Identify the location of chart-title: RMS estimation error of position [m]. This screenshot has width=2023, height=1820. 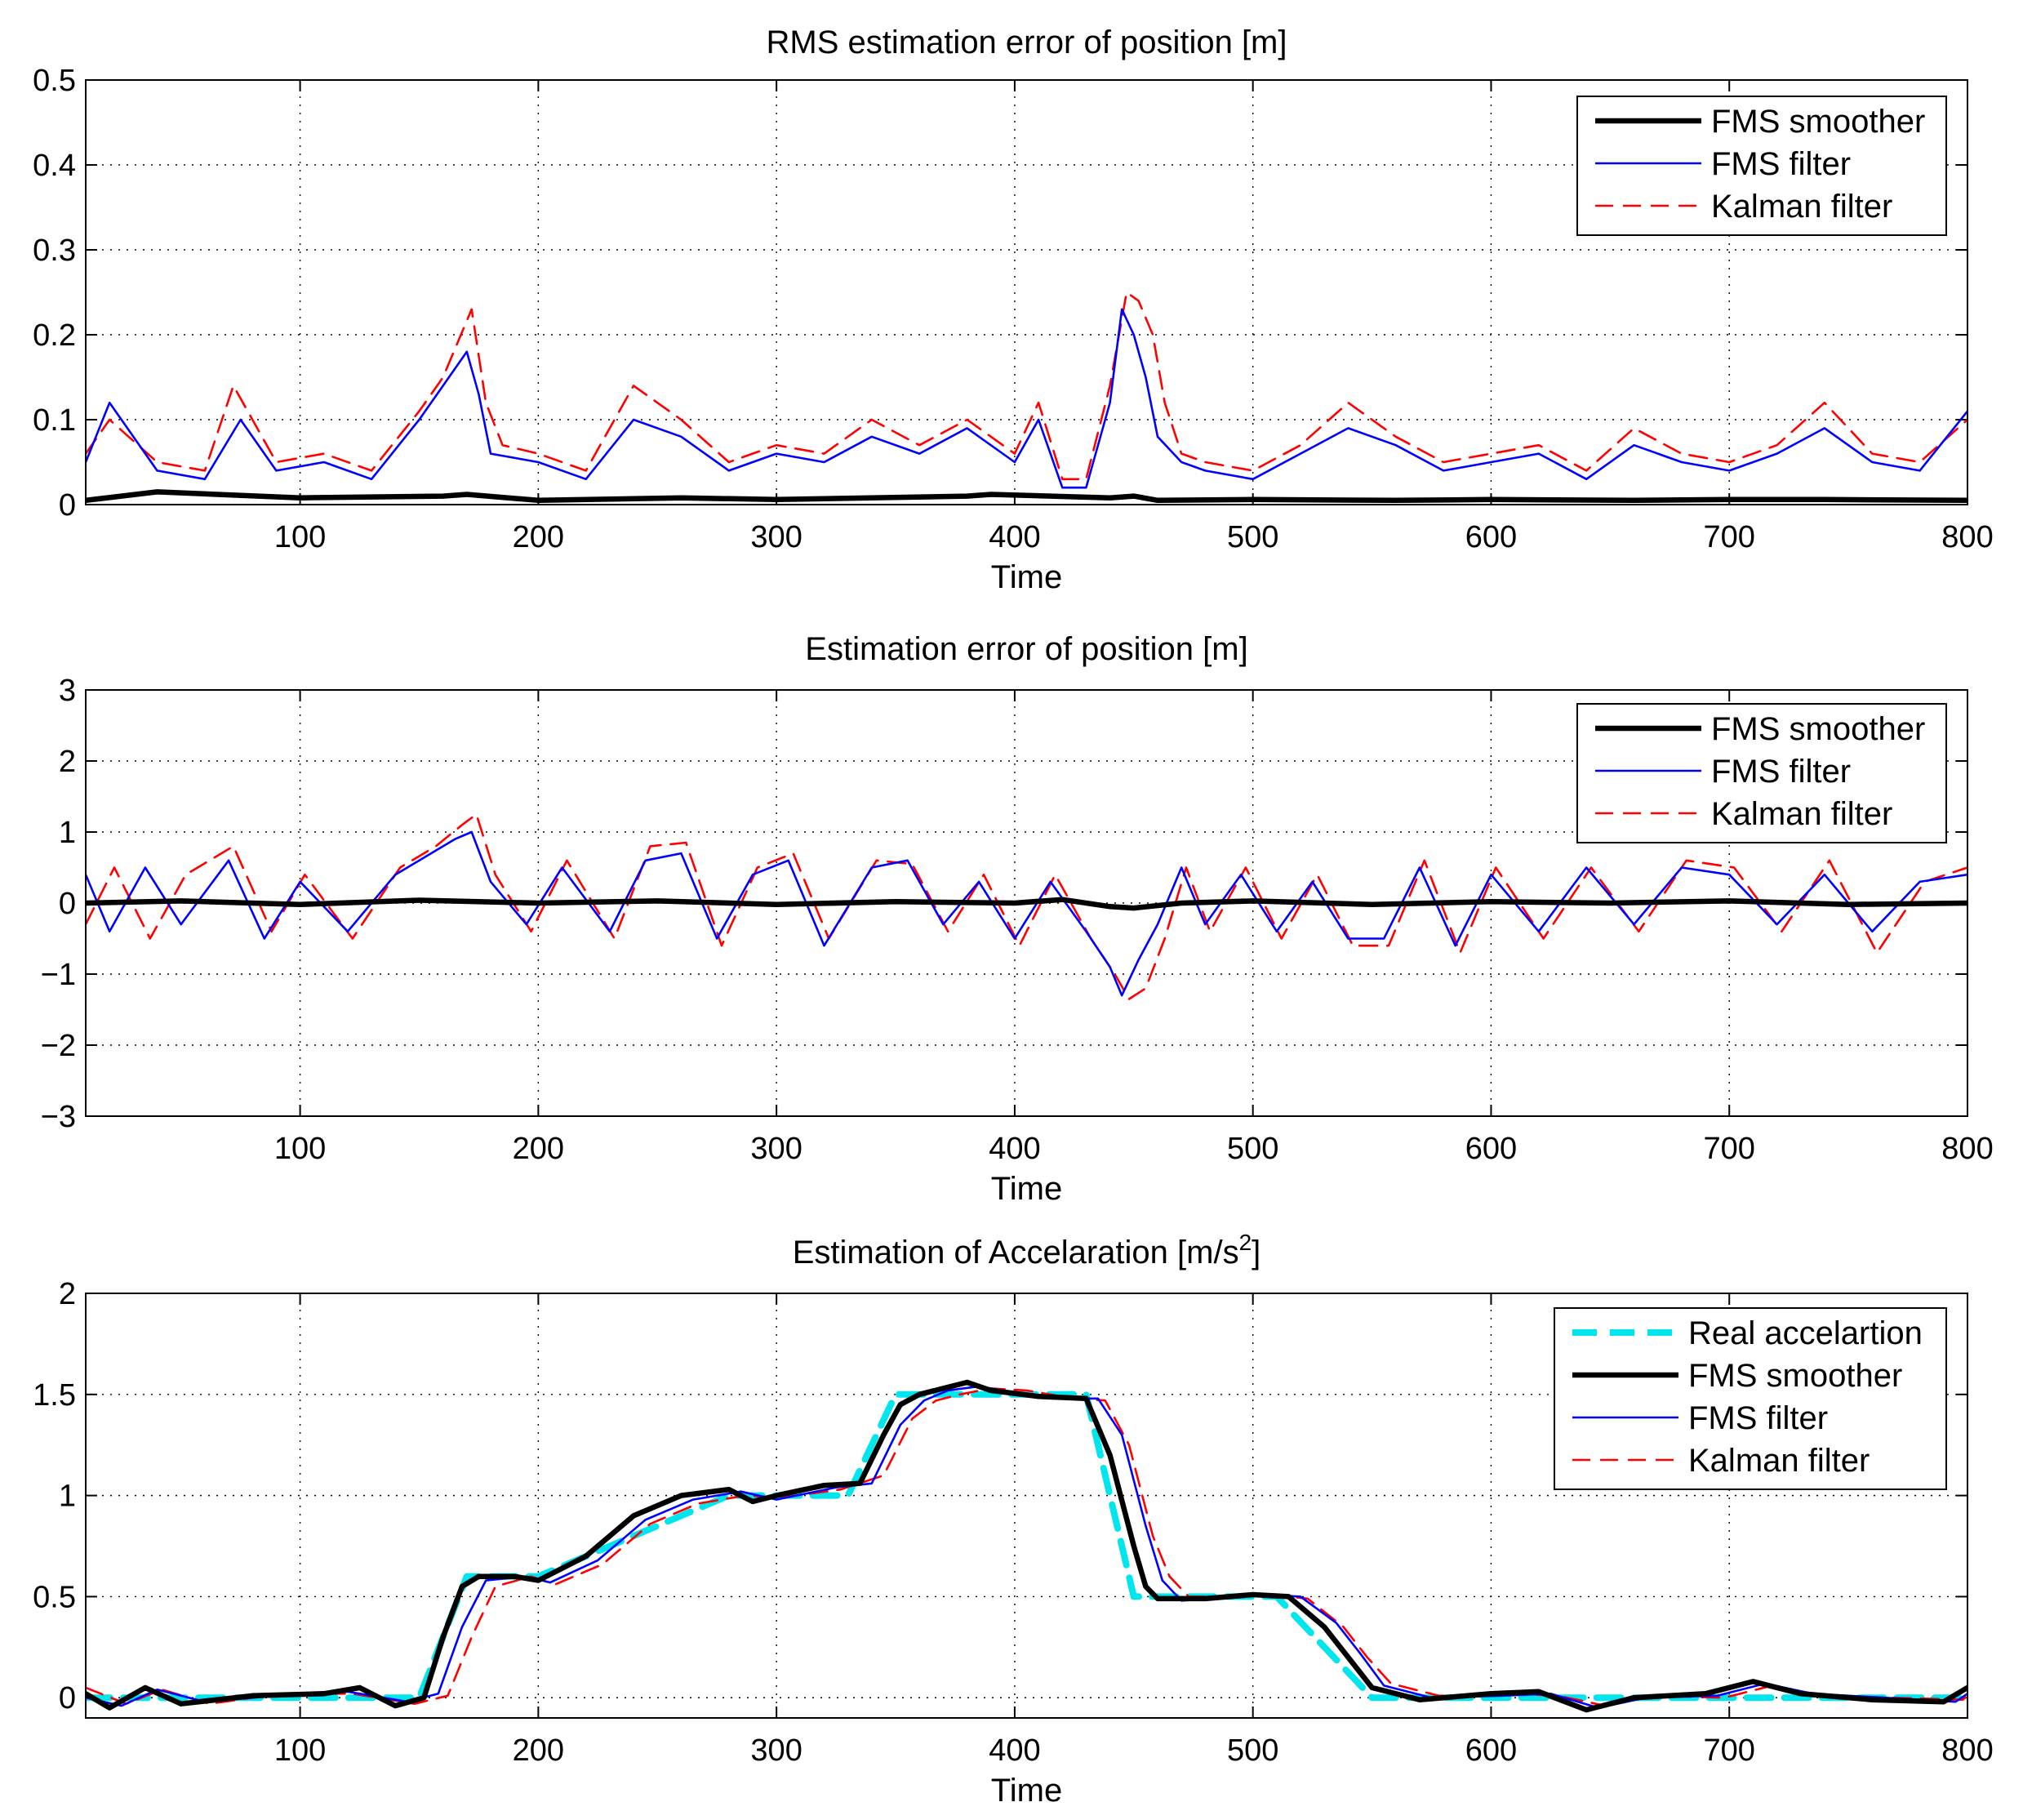
(1027, 42).